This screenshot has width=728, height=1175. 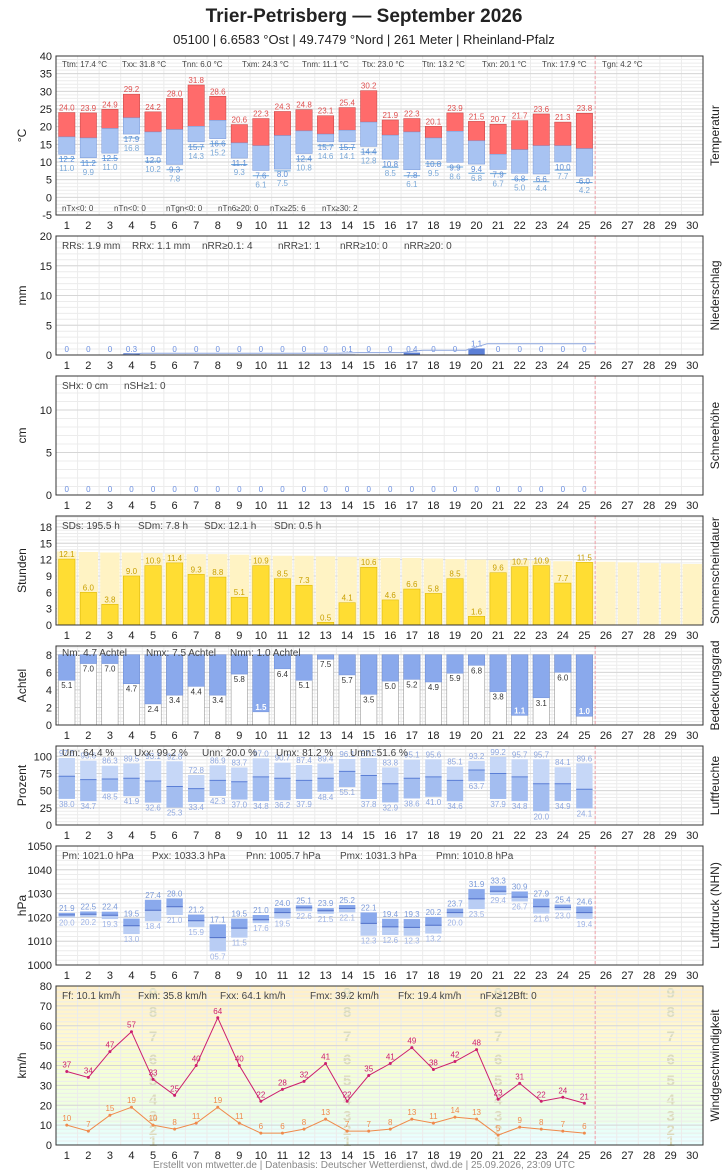 What do you see at coordinates (184, 208) in the screenshot?
I see `temp-count: nTgn<0: 0` at bounding box center [184, 208].